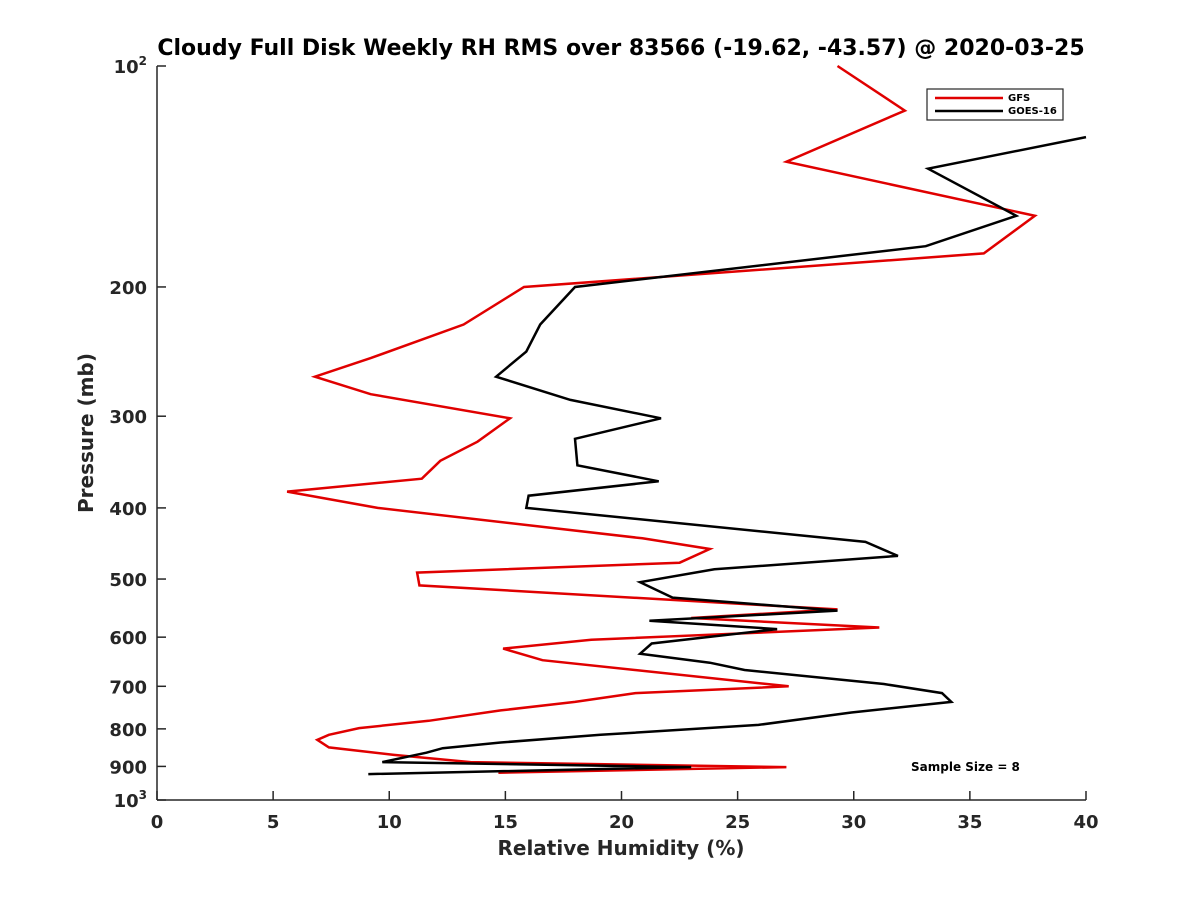  What do you see at coordinates (1019, 98) in the screenshot?
I see `legend-label-gfs: GFS` at bounding box center [1019, 98].